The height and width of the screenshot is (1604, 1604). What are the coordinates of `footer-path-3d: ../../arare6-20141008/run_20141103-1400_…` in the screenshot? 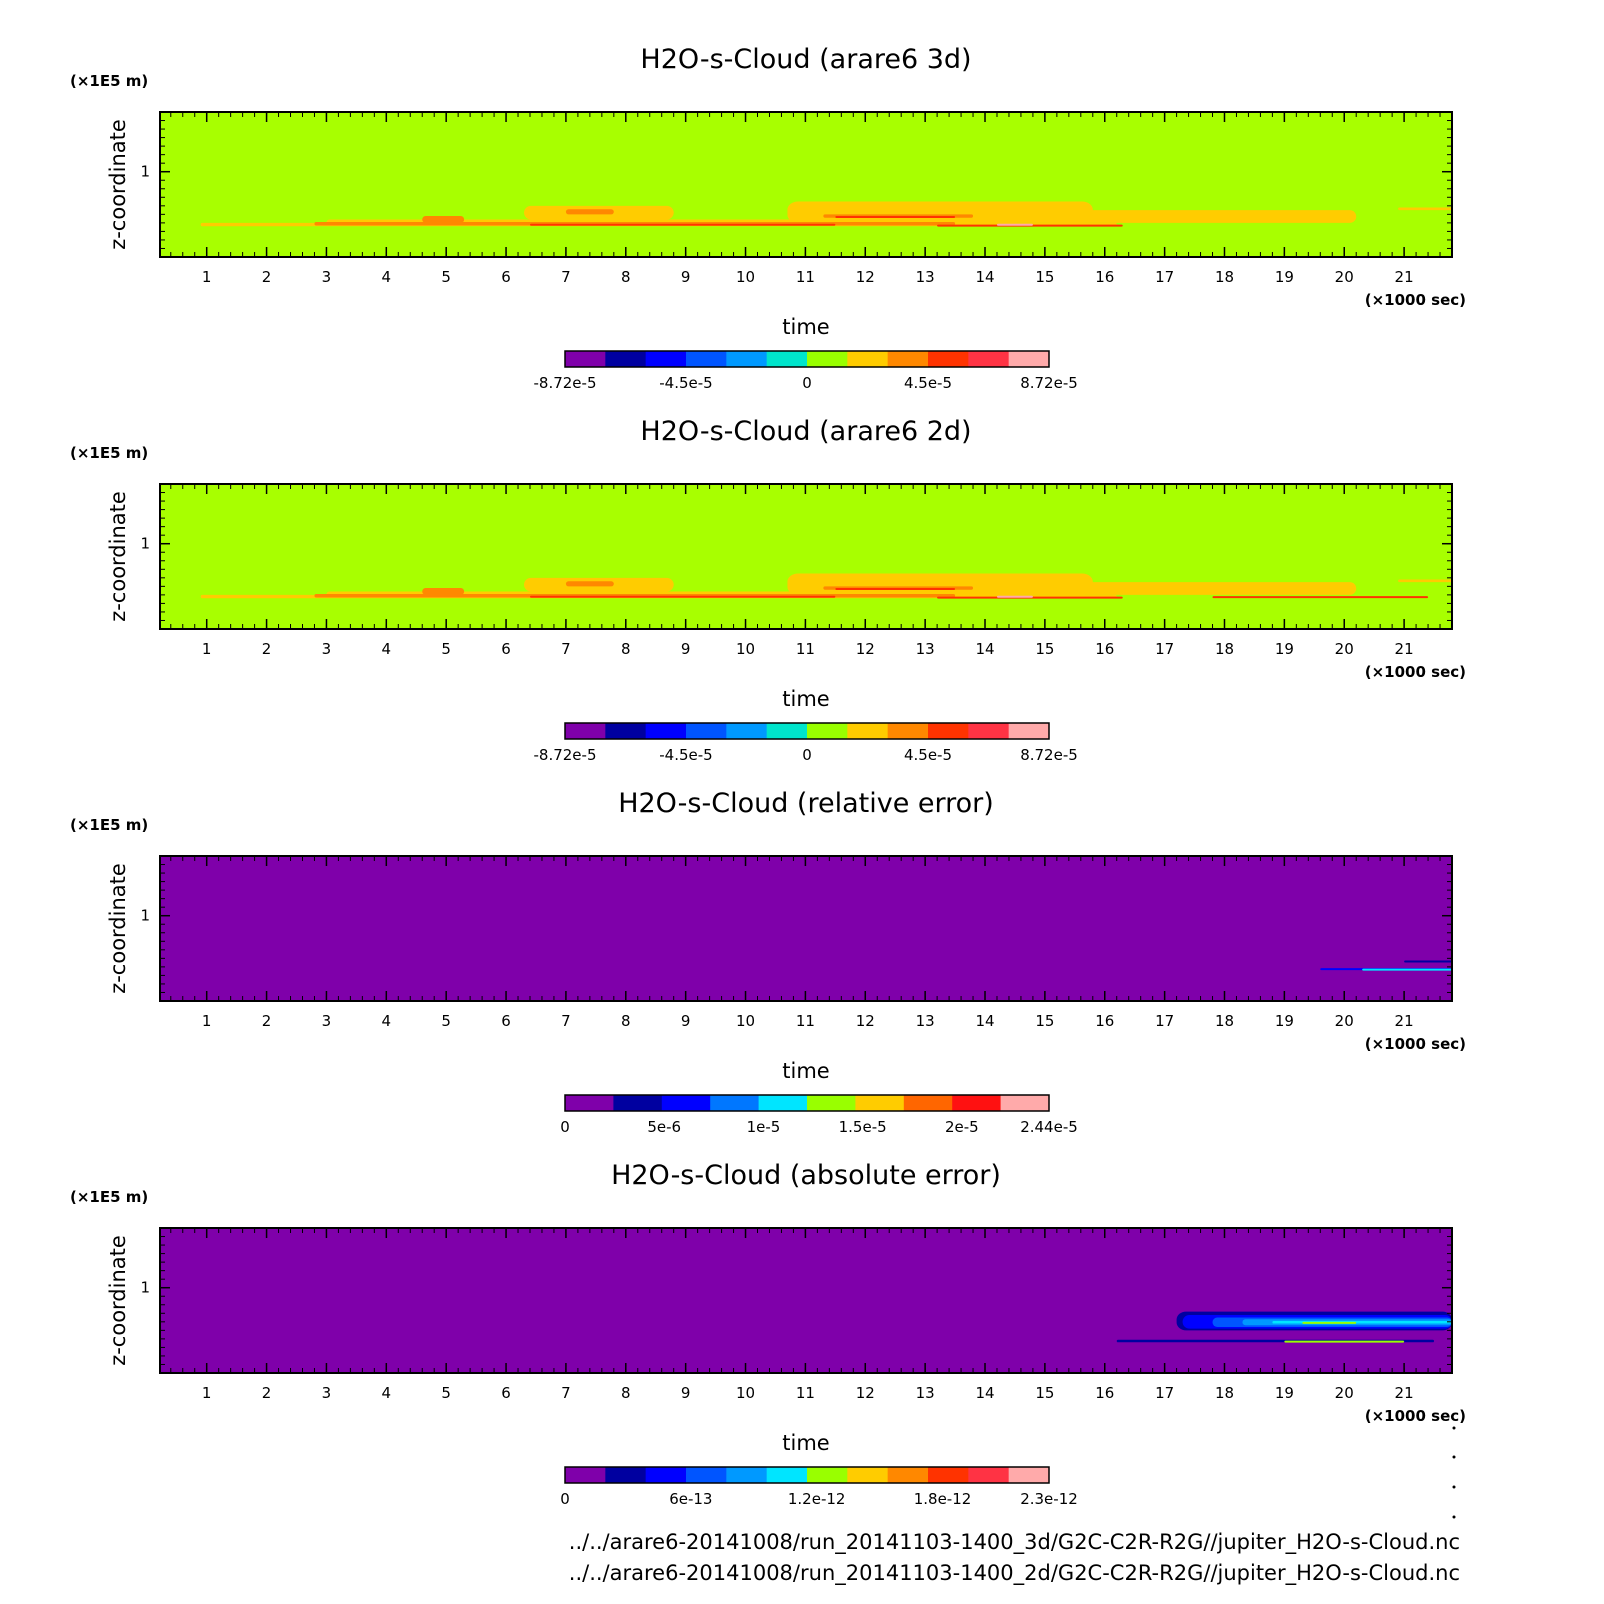 It's located at (1014, 1542).